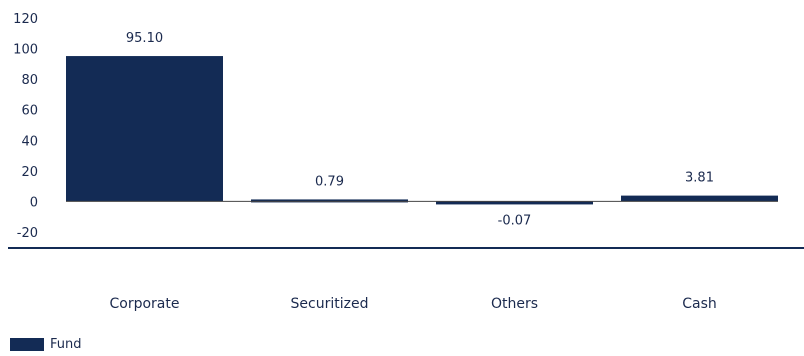  I want to click on y-tick-label: -20, so click(27, 233).